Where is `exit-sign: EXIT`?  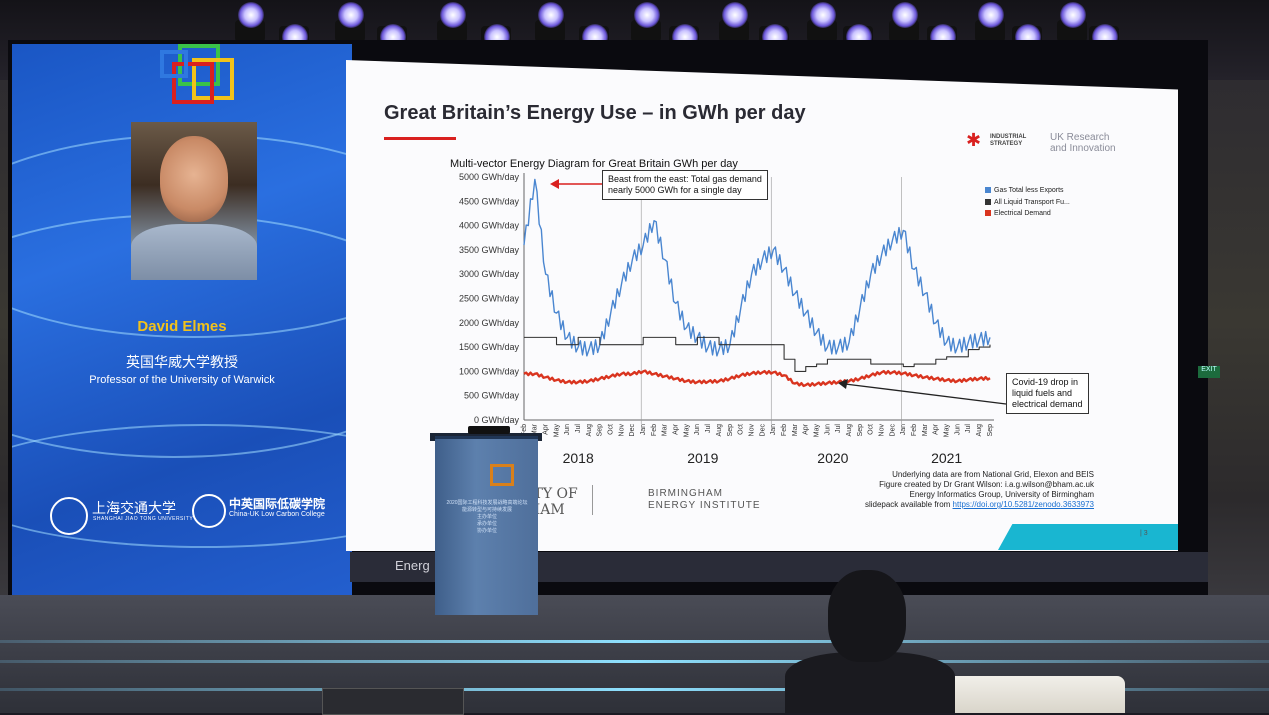 exit-sign: EXIT is located at coordinates (1209, 372).